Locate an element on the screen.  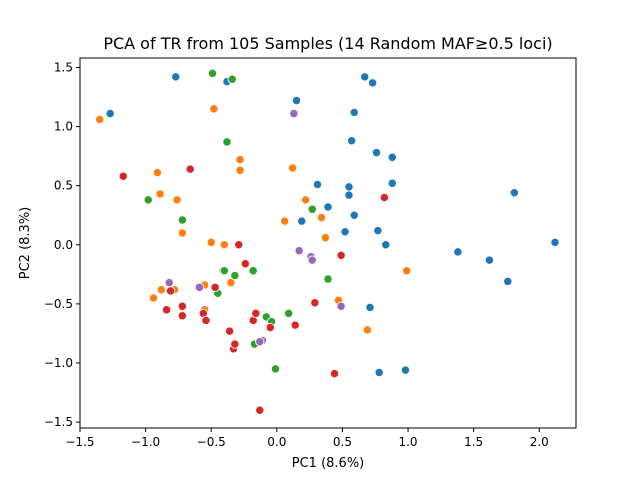
y-axis-ticks: −1.5 −1.0 −0.5 0.0 0.5 1.0 1.5 is located at coordinates (62, 244).